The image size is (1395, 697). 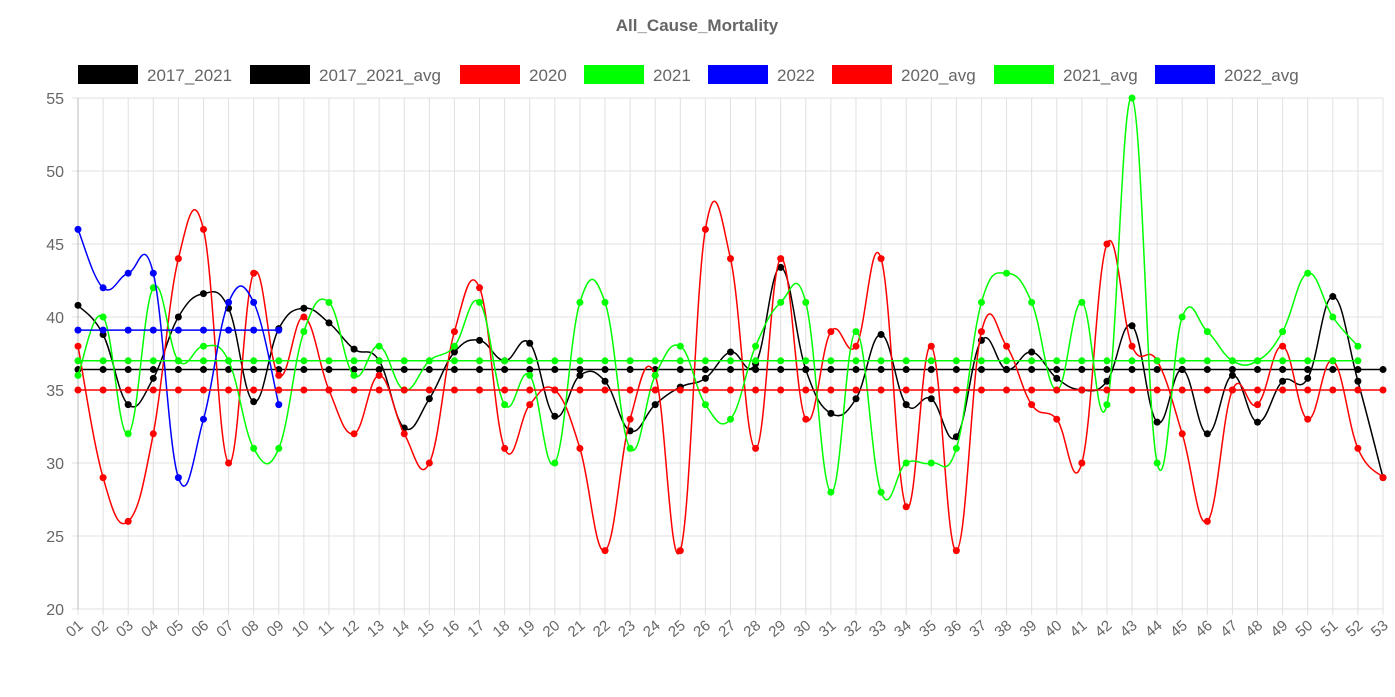 What do you see at coordinates (225, 629) in the screenshot?
I see `x-tick-label: 07` at bounding box center [225, 629].